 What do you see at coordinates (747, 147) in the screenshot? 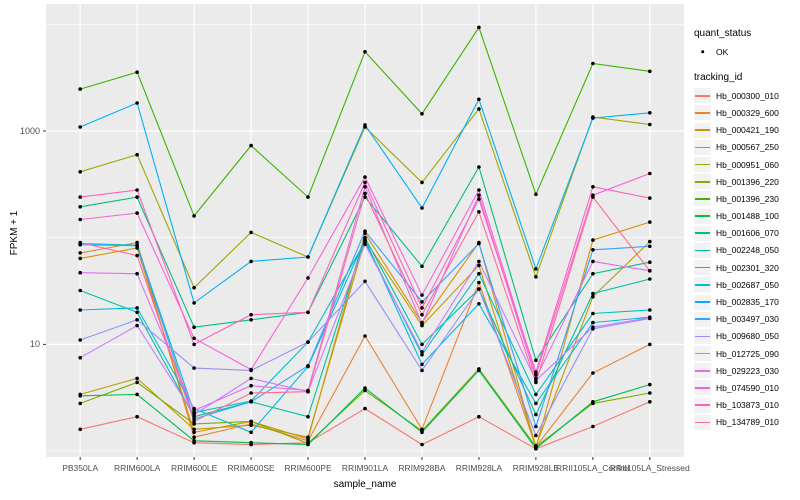
I see `legend-label: Hb_000567_250` at bounding box center [747, 147].